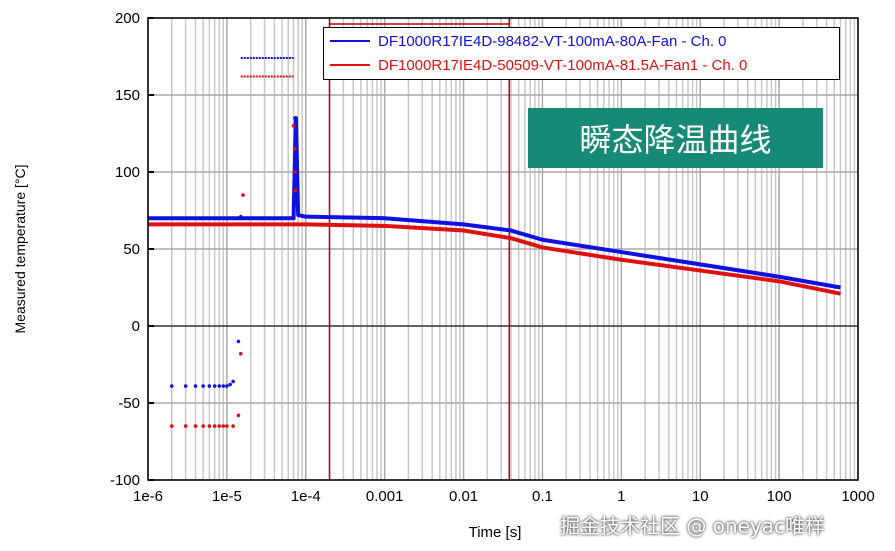 This screenshot has height=551, width=895. What do you see at coordinates (385, 496) in the screenshot?
I see `x-tick-label: 0.001` at bounding box center [385, 496].